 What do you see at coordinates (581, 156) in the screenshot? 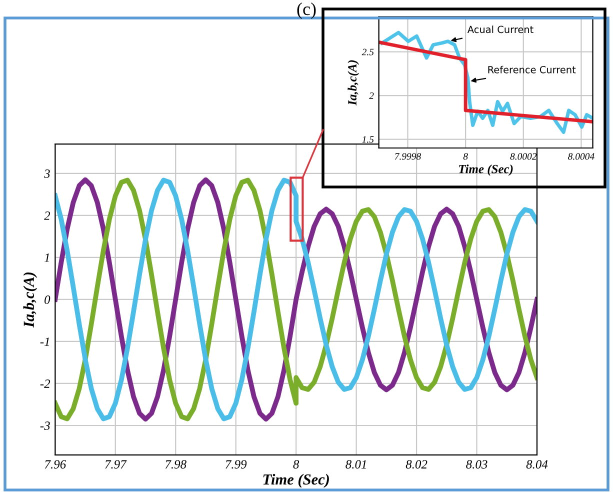
I see `x-tick-label: 8.0004` at bounding box center [581, 156].